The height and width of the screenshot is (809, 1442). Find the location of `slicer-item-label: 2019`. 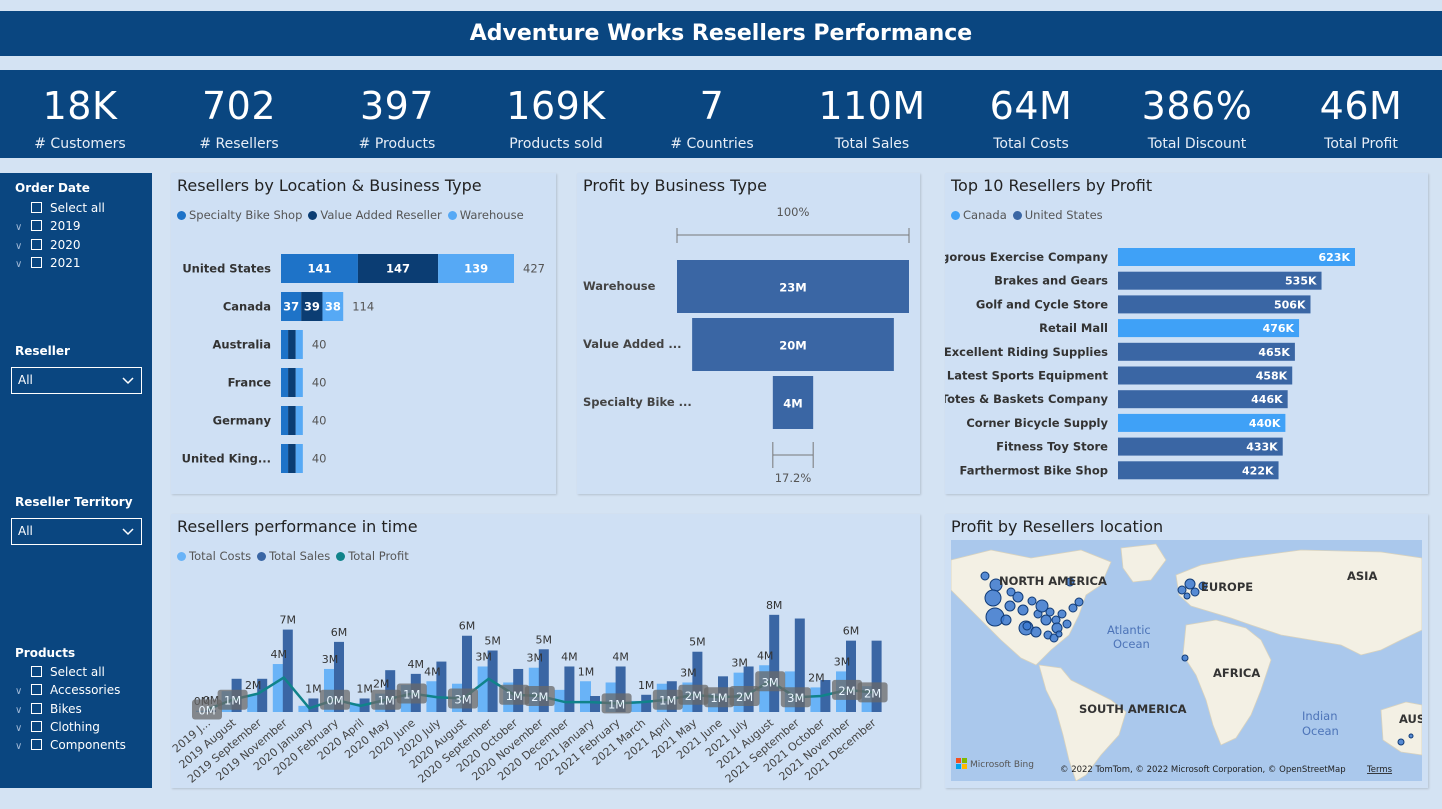

slicer-item-label: 2019 is located at coordinates (65, 226).